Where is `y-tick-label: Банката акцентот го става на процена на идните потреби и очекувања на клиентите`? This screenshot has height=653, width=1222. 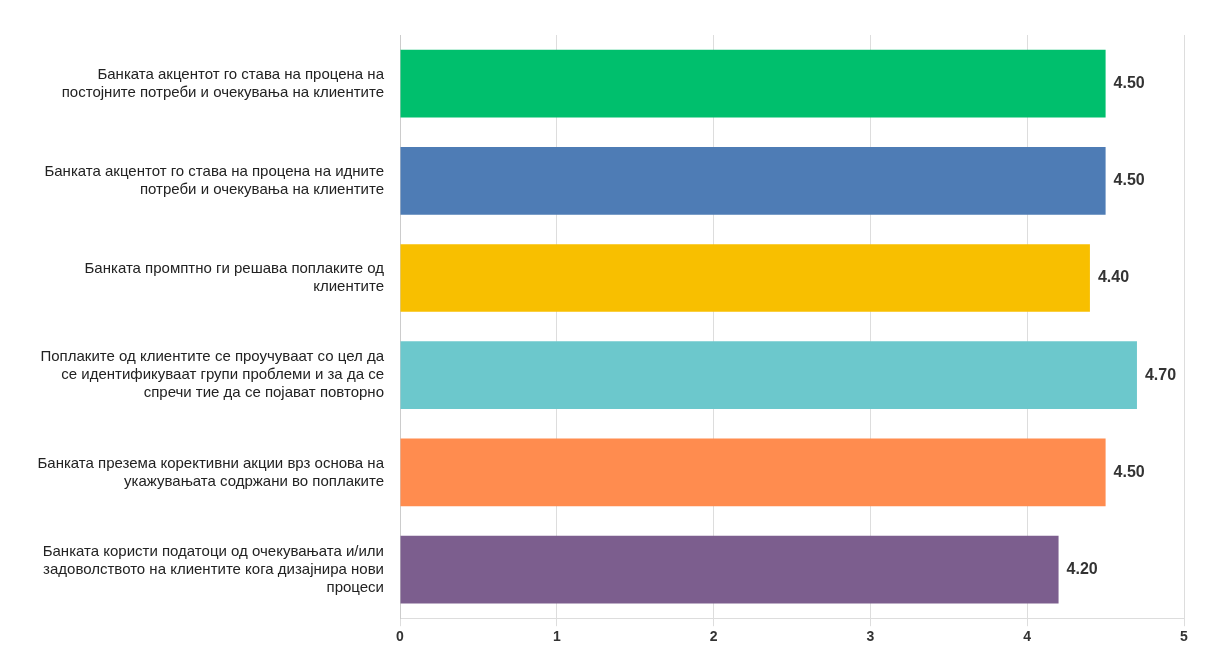
y-tick-label: Банката акцентот го става на процена на идните потреби и очекувања на клиентите is located at coordinates (214, 179).